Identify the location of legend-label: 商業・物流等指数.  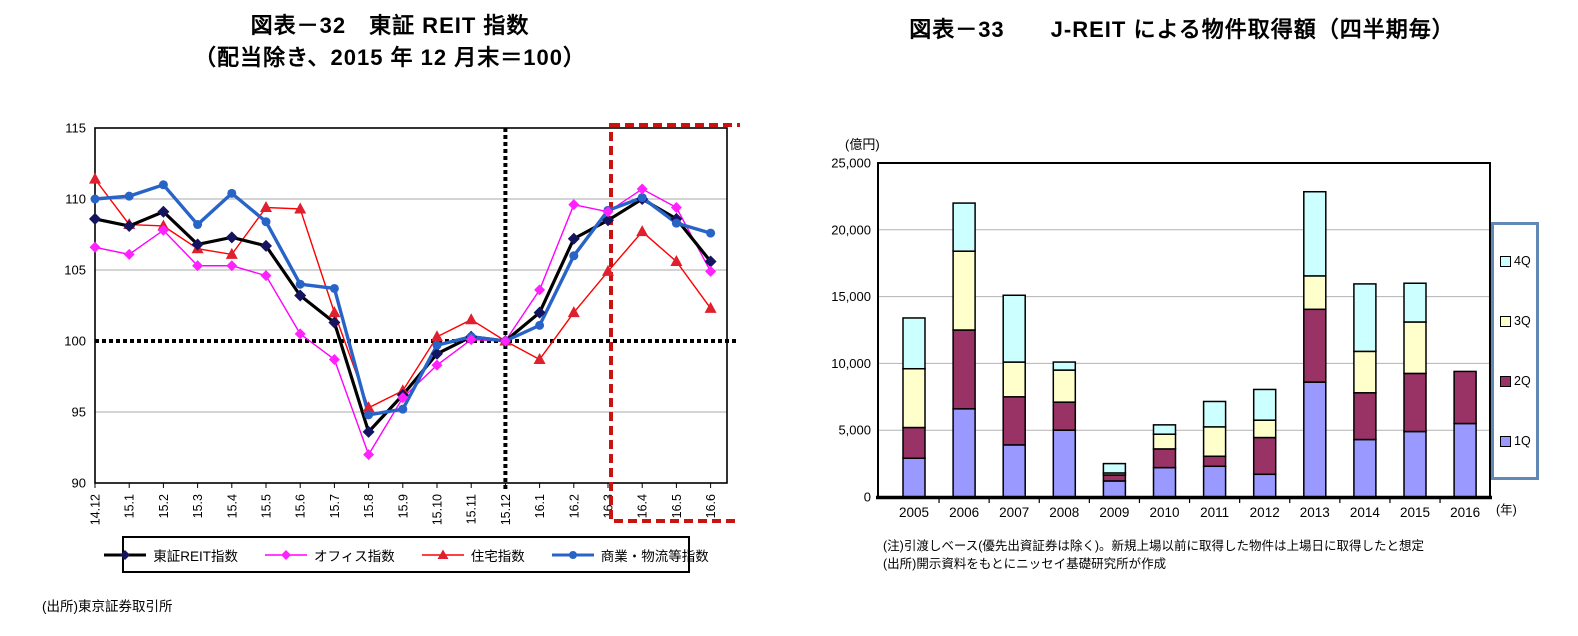
(654, 556).